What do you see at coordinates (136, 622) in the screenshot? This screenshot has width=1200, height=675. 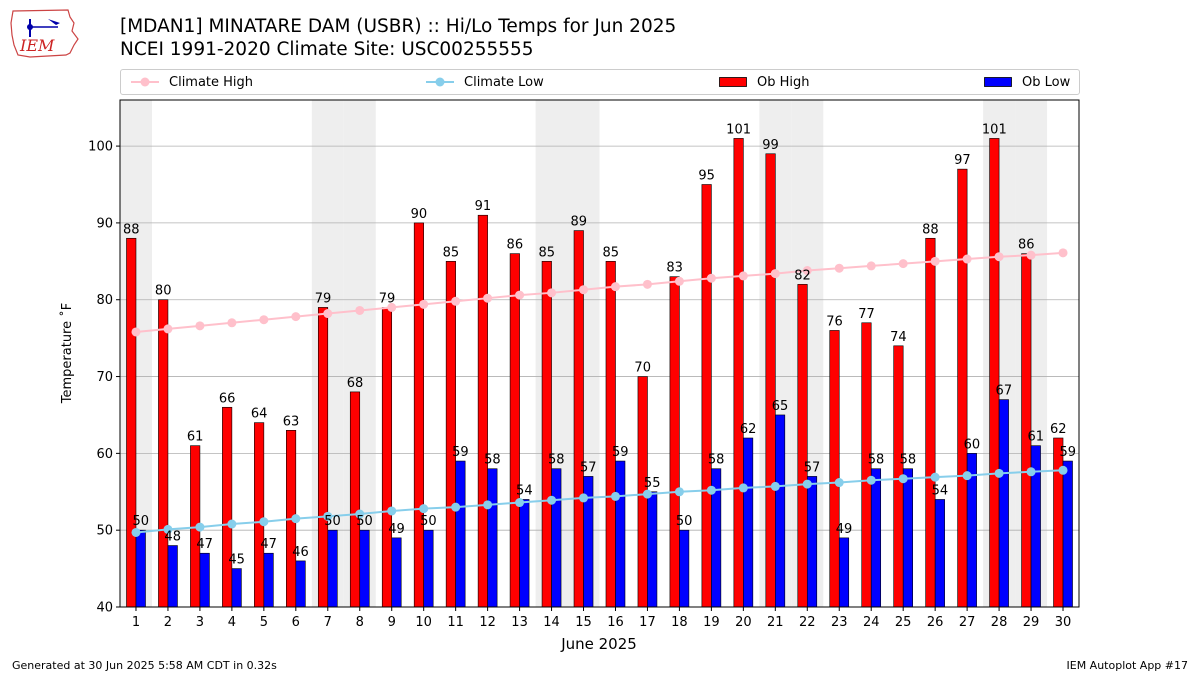 I see `x-tick-label-1: 1` at bounding box center [136, 622].